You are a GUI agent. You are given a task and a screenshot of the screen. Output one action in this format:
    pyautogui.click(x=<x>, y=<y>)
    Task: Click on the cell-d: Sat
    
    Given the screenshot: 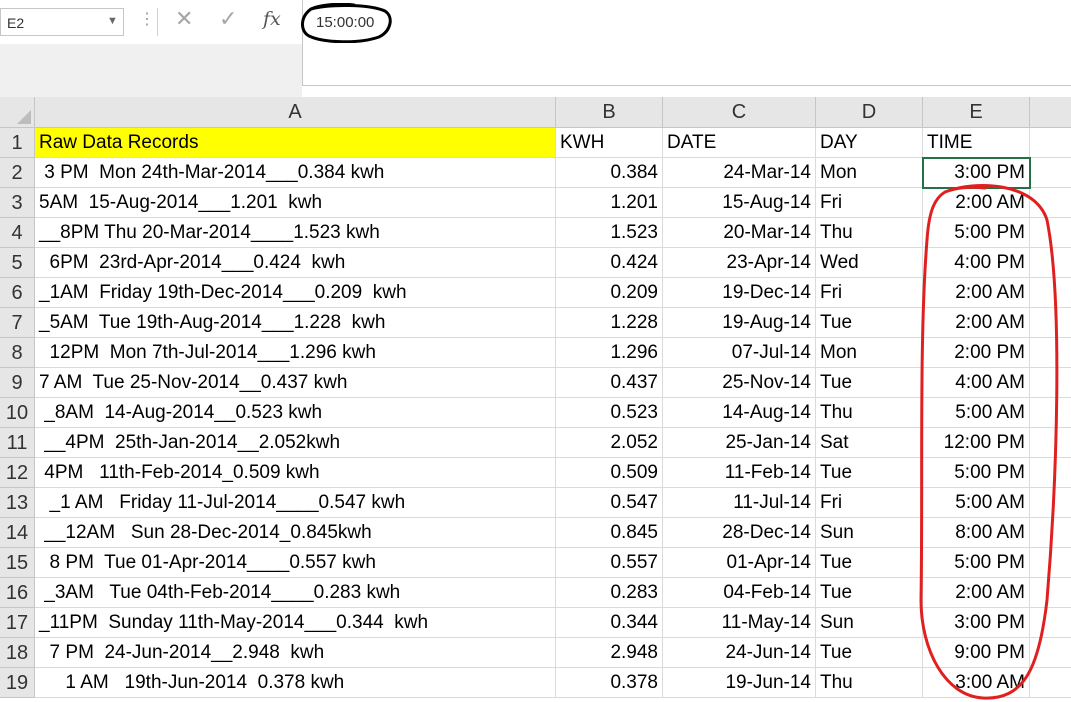 What is the action you would take?
    pyautogui.click(x=869, y=443)
    